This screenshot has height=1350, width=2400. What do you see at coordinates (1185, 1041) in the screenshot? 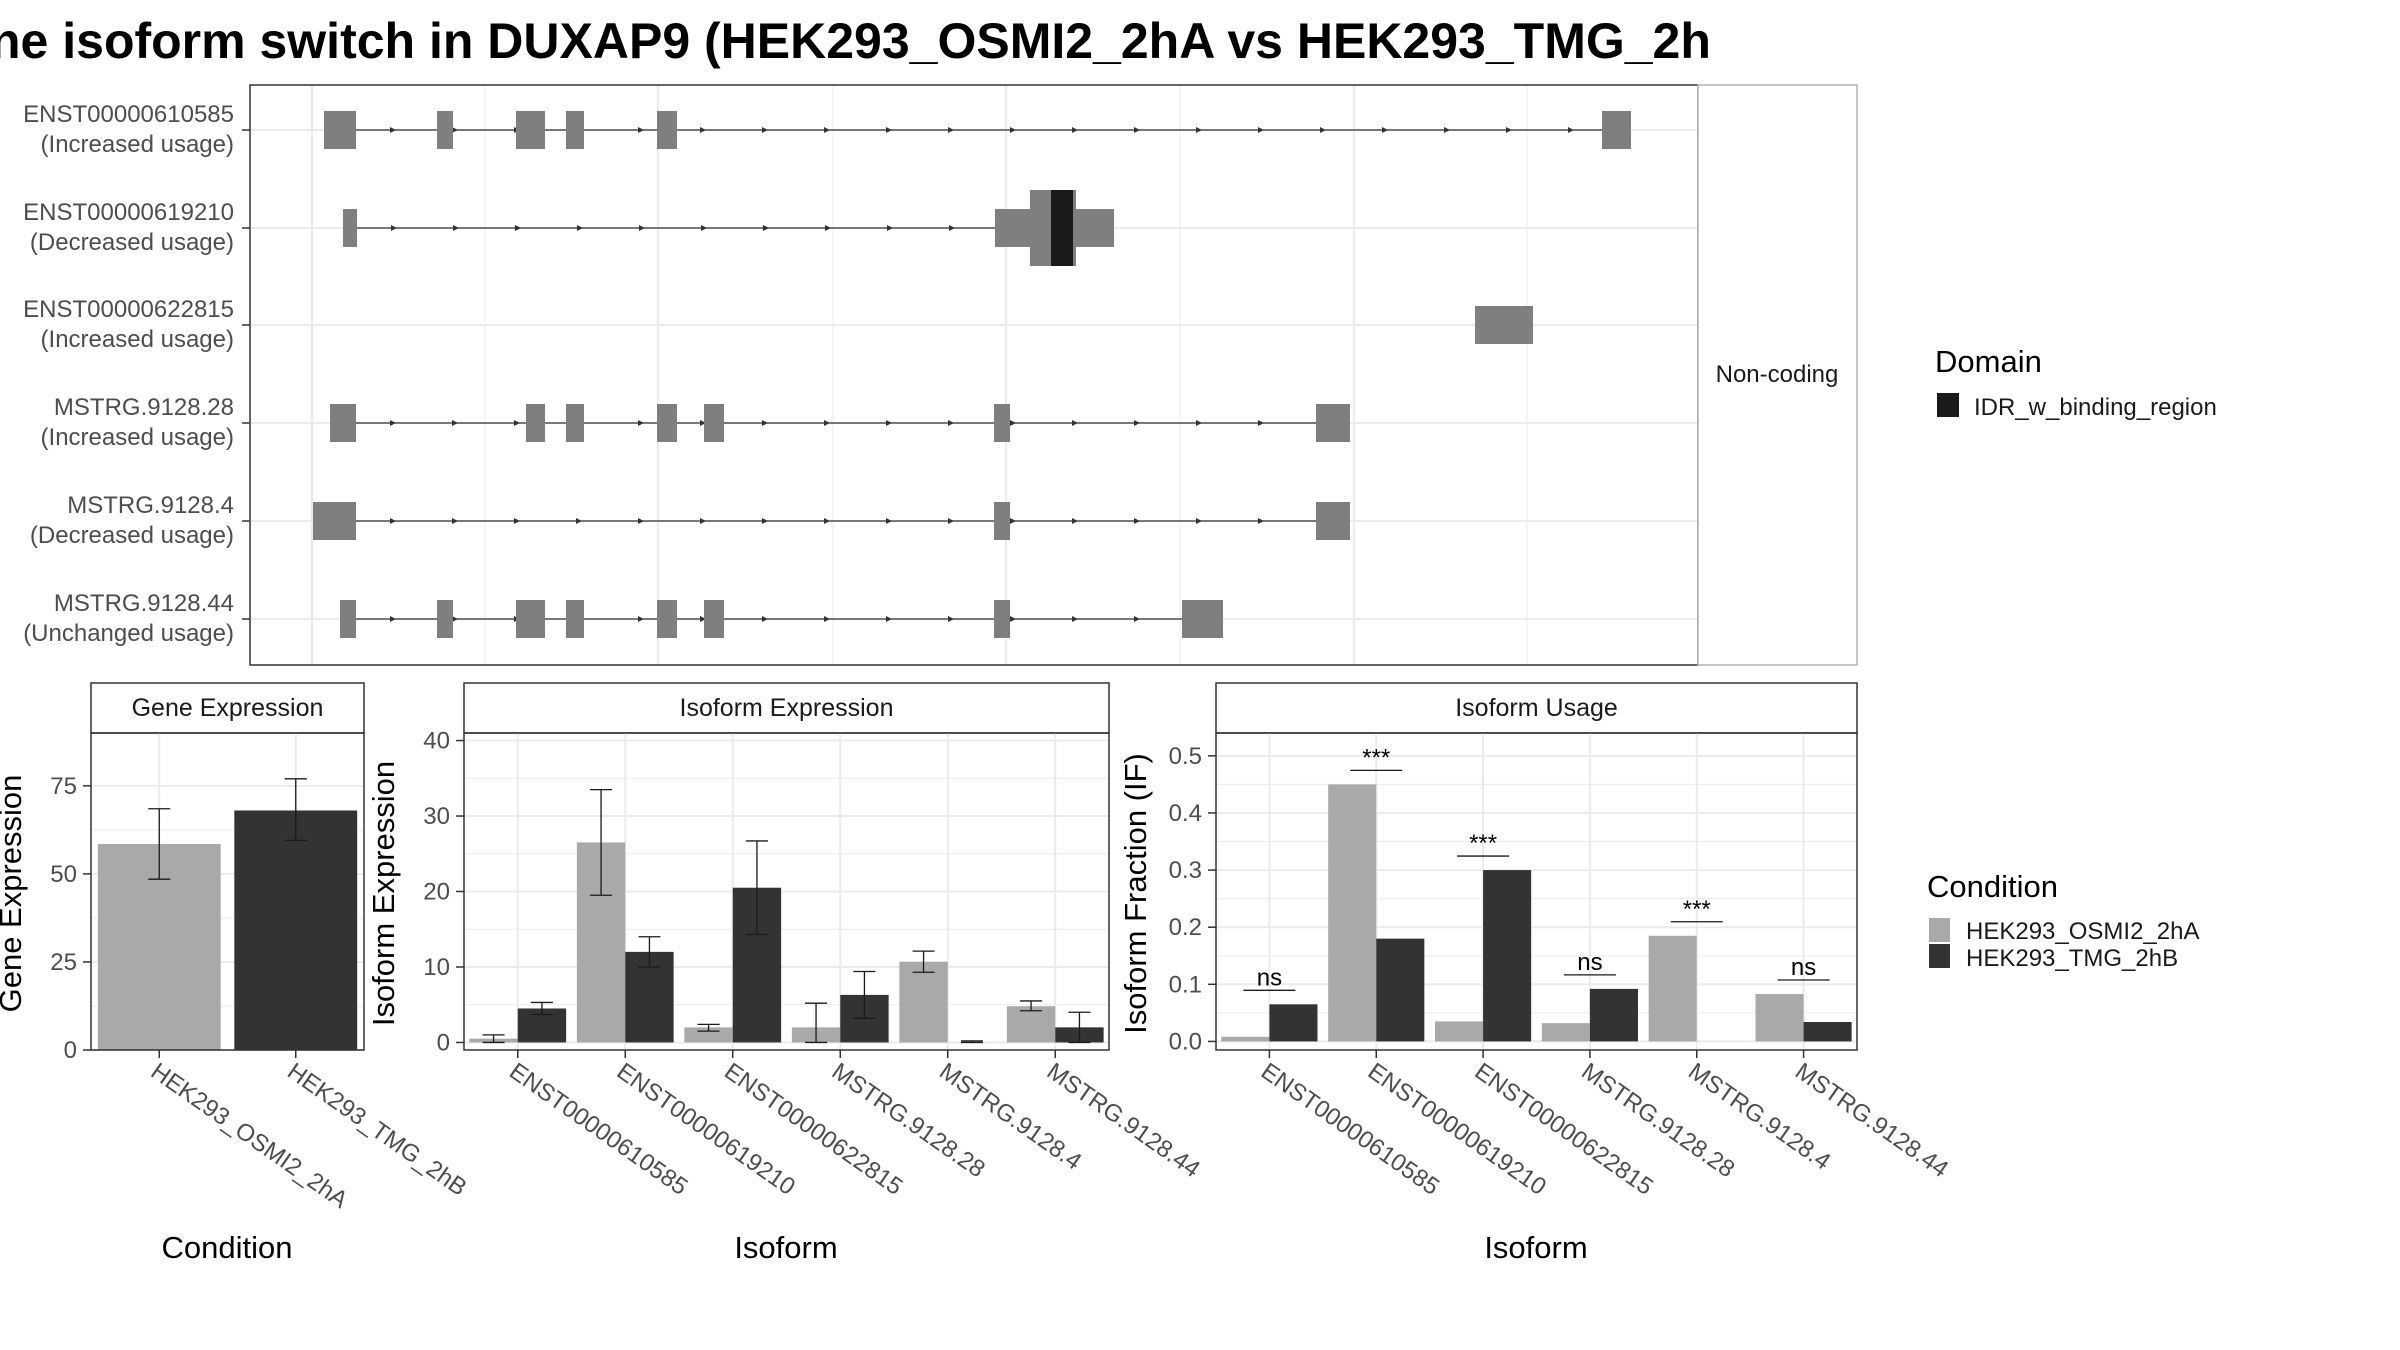
I see `y-tick-label: 0.0` at bounding box center [1185, 1041].